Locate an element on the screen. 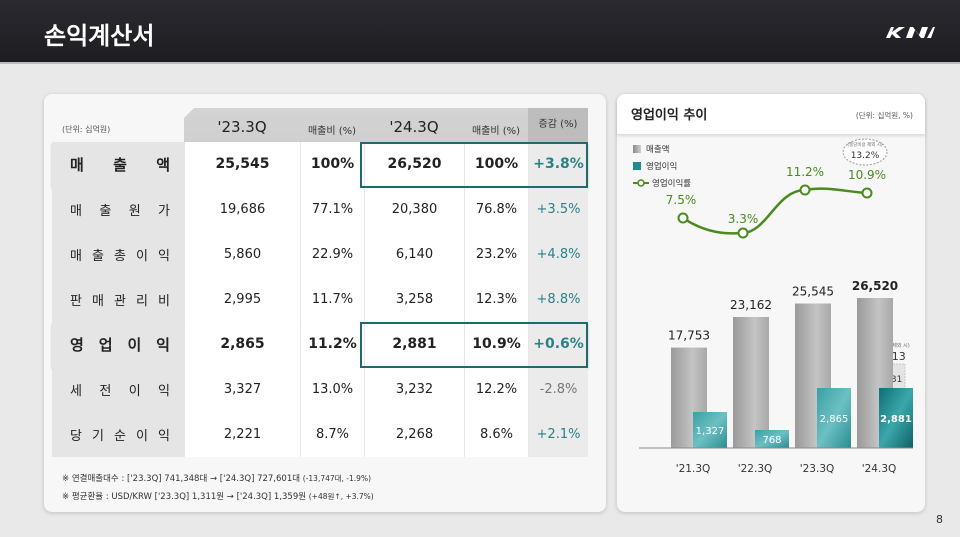  cell-ratio-24: 12.2% is located at coordinates (496, 389).